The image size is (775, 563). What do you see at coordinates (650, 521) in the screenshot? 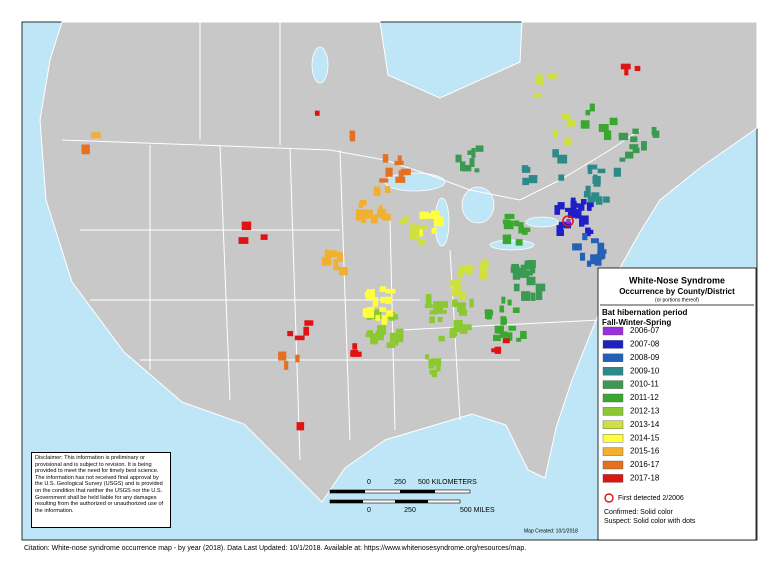
I see `suspect: Suspect: Solid color with dots` at bounding box center [650, 521].